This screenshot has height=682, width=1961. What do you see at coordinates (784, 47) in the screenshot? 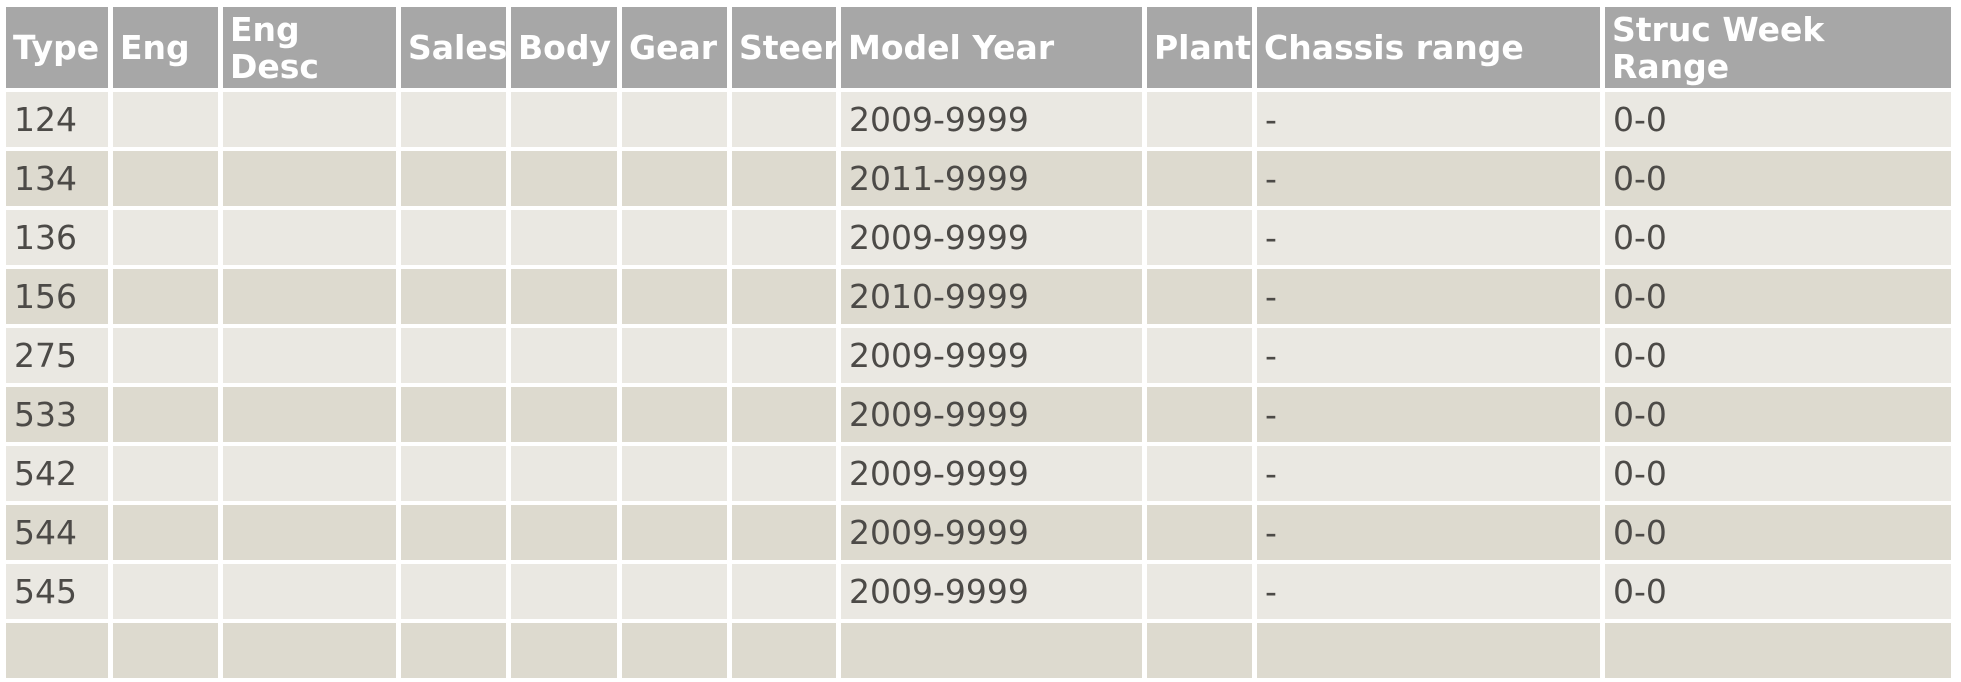
I see `column-header-steer: Steer` at bounding box center [784, 47].